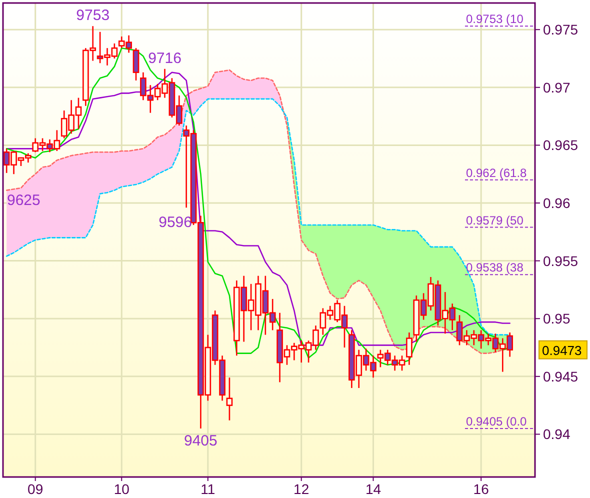  I want to click on annotation: 9753, so click(93, 15).